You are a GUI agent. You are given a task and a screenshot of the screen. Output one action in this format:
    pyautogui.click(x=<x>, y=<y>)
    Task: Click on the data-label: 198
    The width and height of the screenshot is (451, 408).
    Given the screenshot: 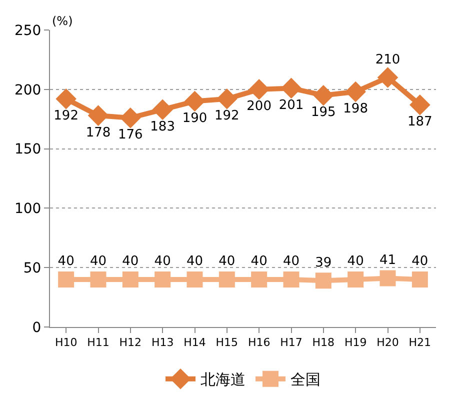 What is the action you would take?
    pyautogui.click(x=355, y=109)
    